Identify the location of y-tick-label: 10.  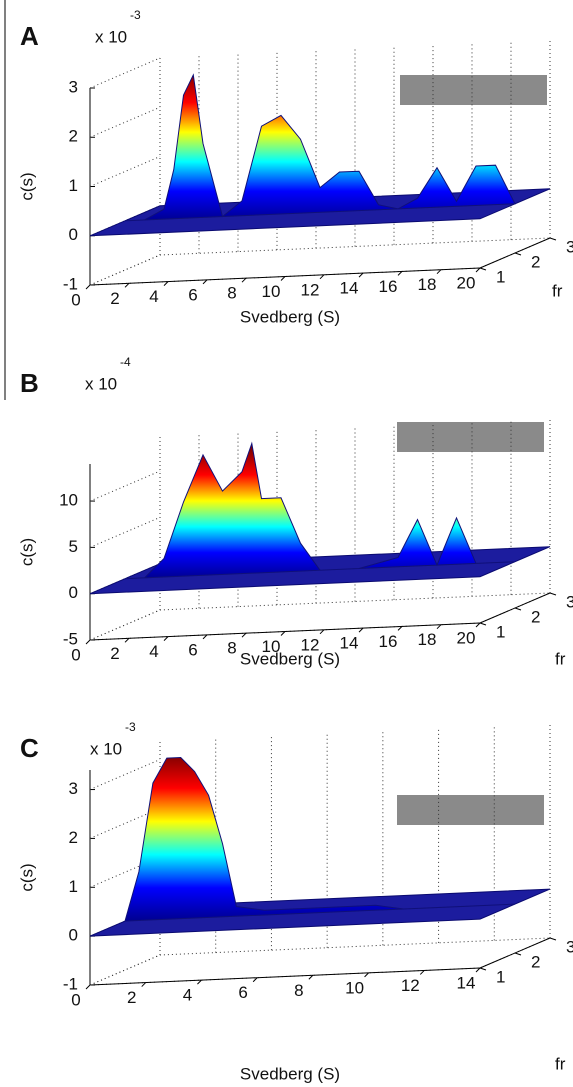
(68, 500).